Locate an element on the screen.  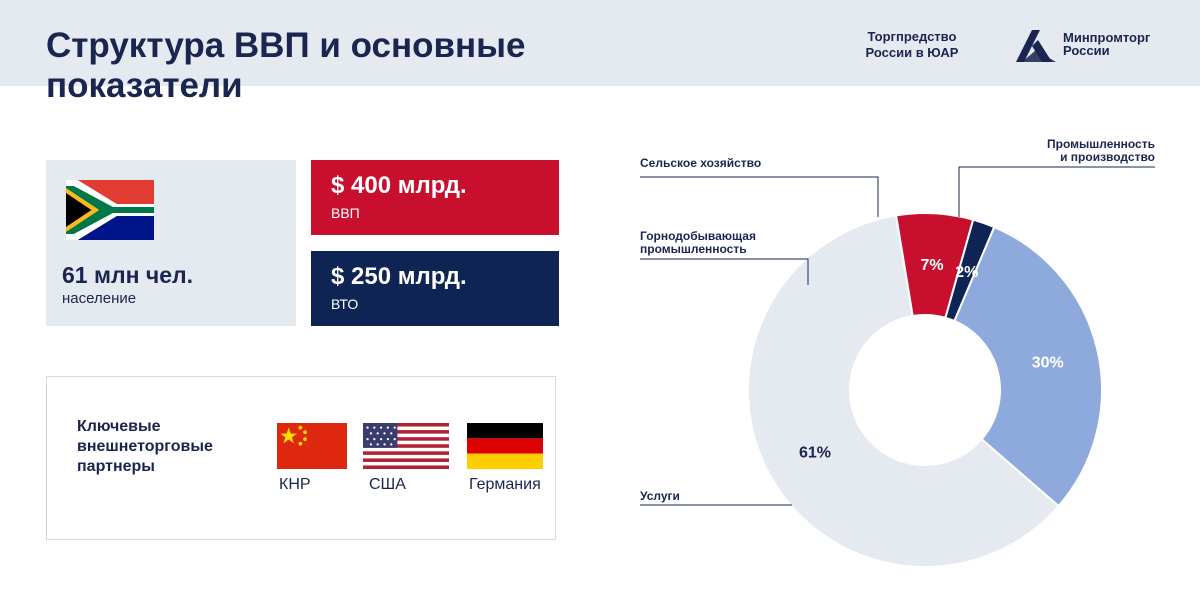
gdp-value: $ 400 млрд. is located at coordinates (399, 185).